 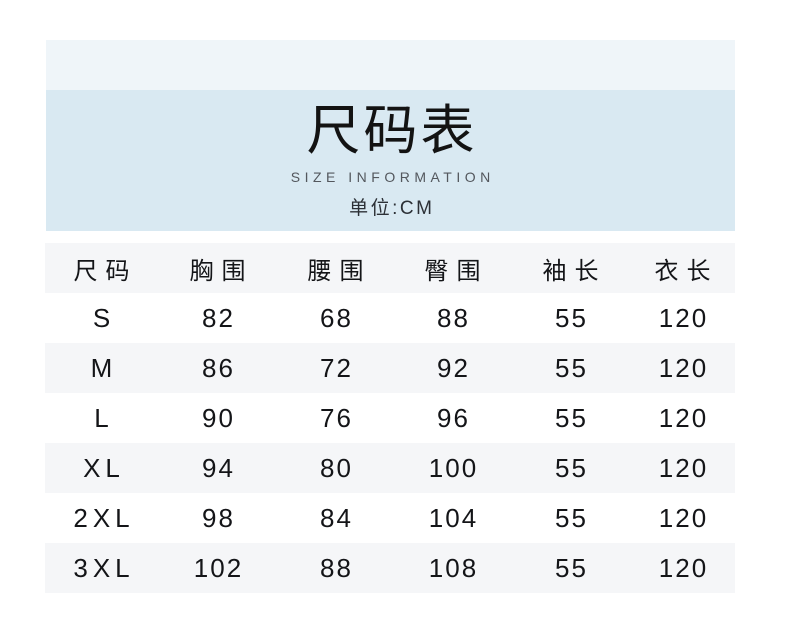 What do you see at coordinates (221, 271) in the screenshot?
I see `header-cell: 胸围` at bounding box center [221, 271].